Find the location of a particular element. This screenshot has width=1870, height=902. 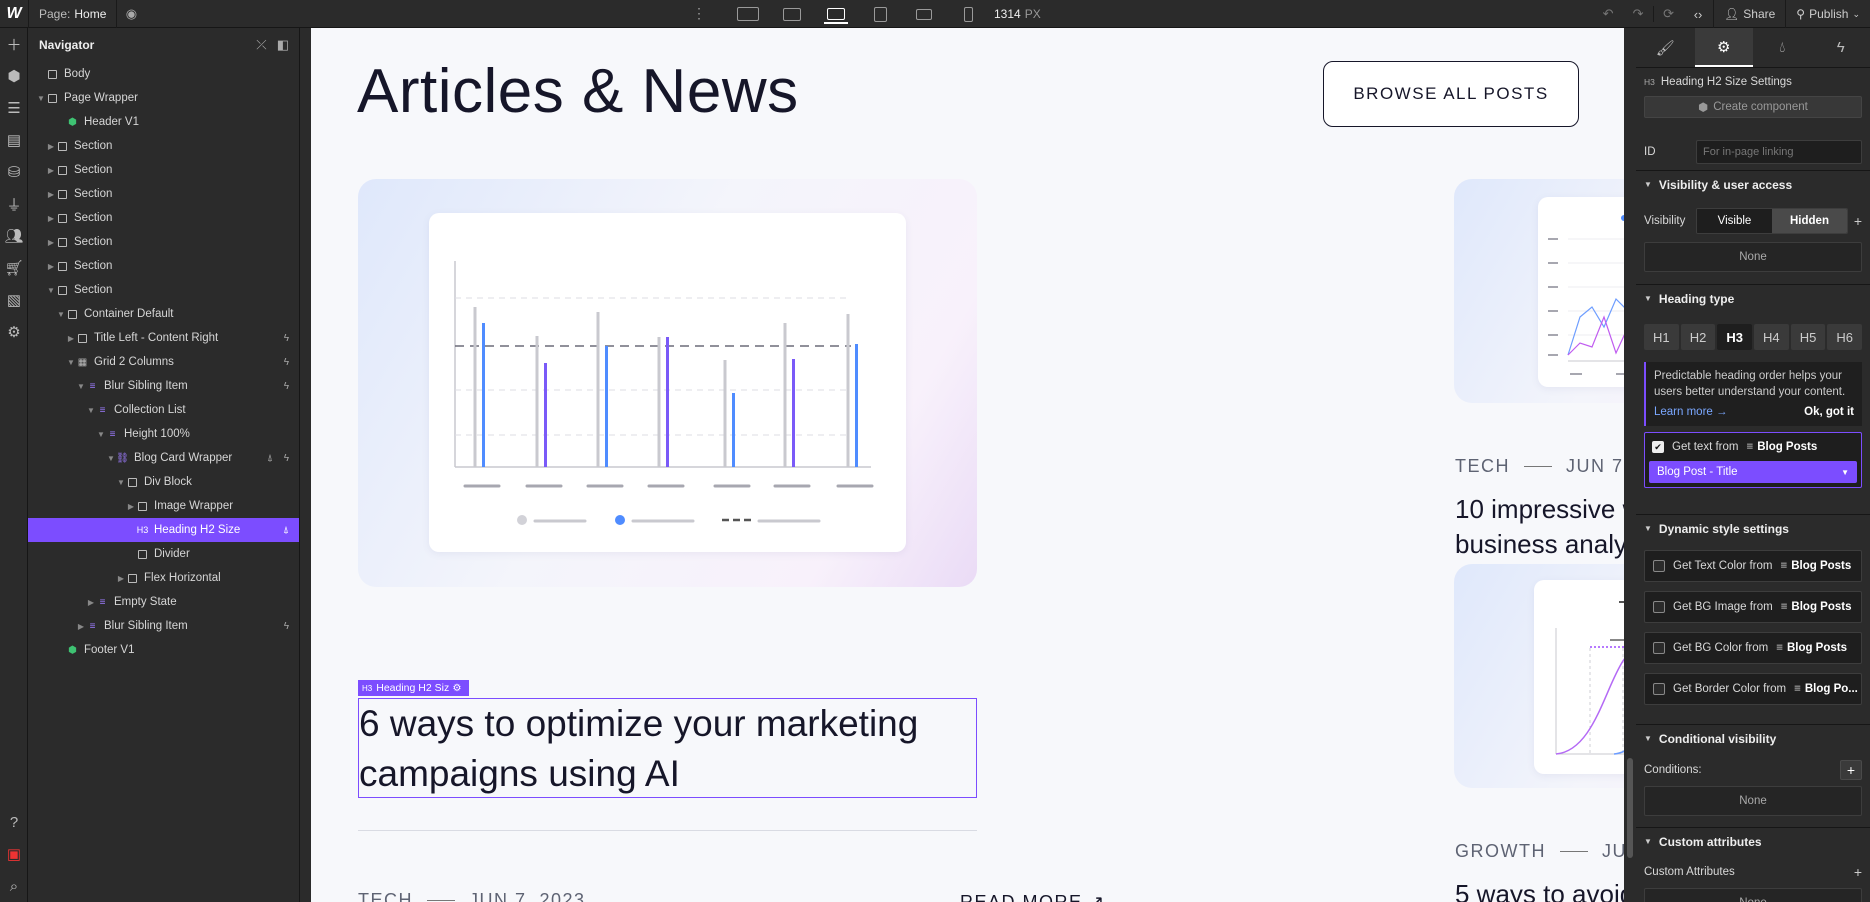

tree-node: Body is located at coordinates (163, 74).